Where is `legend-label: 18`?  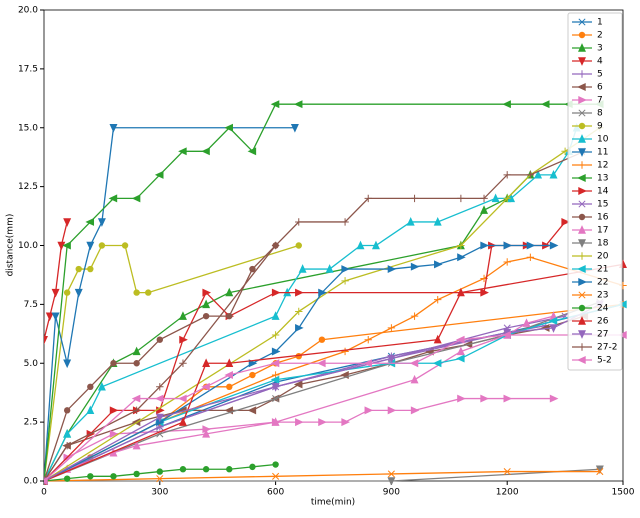 legend-label: 18 is located at coordinates (603, 244).